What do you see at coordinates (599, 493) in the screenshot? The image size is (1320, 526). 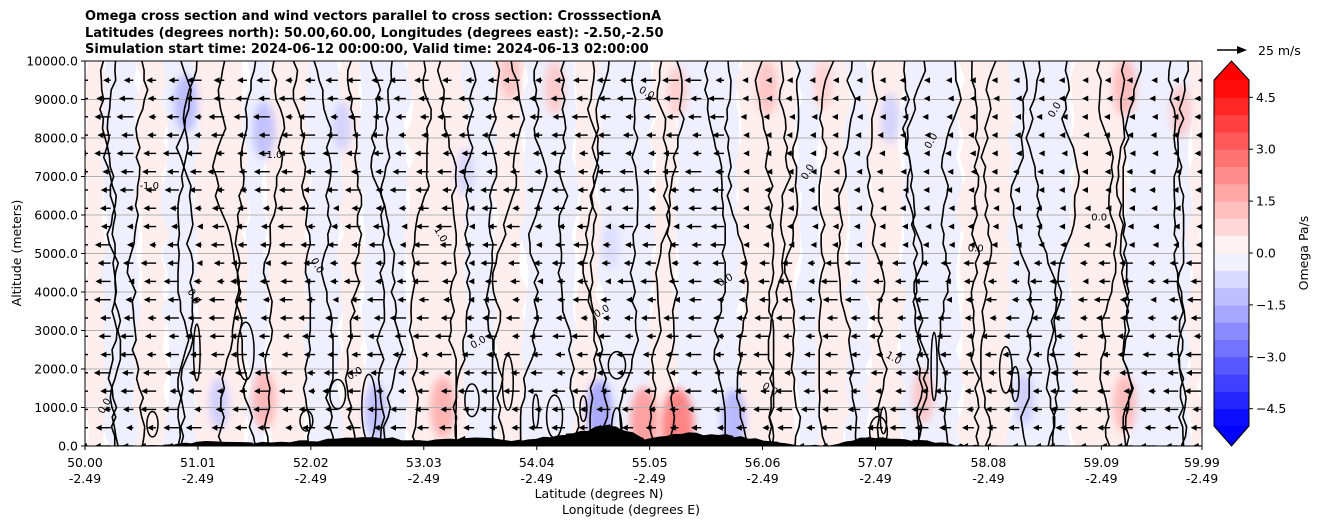 I see `x-axis-label-latitude: Latitude (degrees N)` at bounding box center [599, 493].